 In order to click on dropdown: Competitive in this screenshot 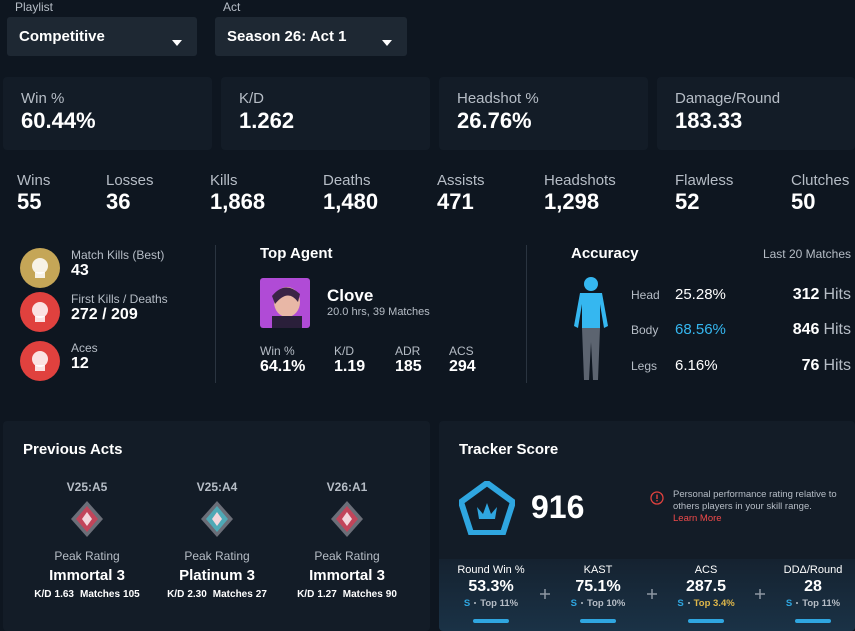, I will do `click(102, 36)`.